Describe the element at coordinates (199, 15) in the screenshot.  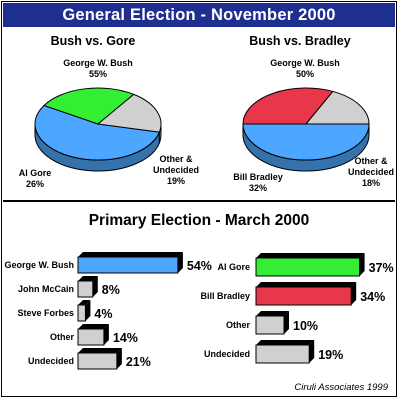
I see `page-title: General Election - November 2000` at that location.